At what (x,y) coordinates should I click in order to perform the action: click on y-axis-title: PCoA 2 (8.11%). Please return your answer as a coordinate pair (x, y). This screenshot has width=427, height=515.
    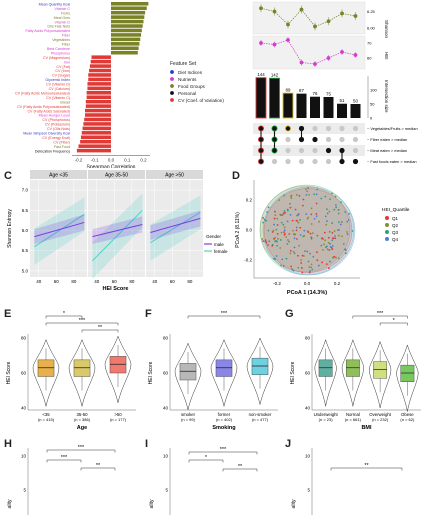
    Looking at the image, I should click on (238, 230).